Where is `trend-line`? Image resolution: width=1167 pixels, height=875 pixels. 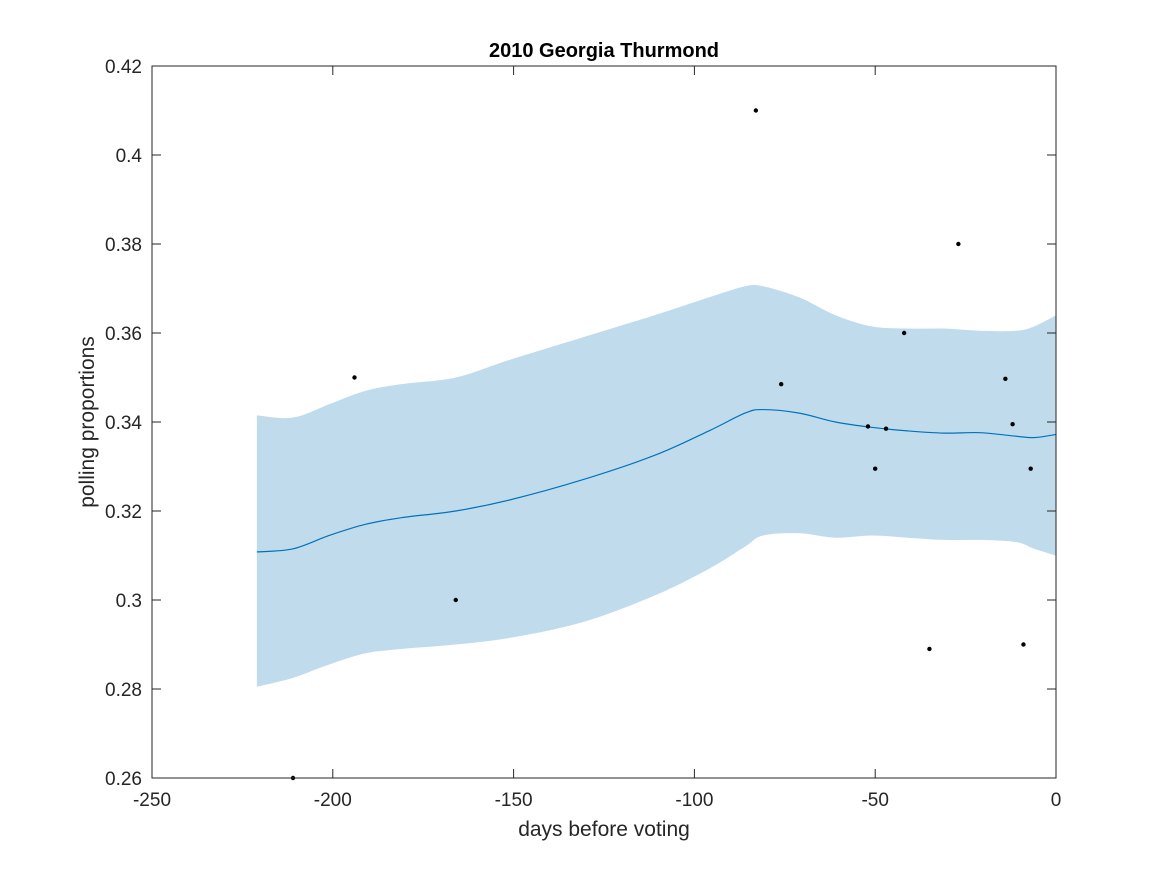 trend-line is located at coordinates (656, 480).